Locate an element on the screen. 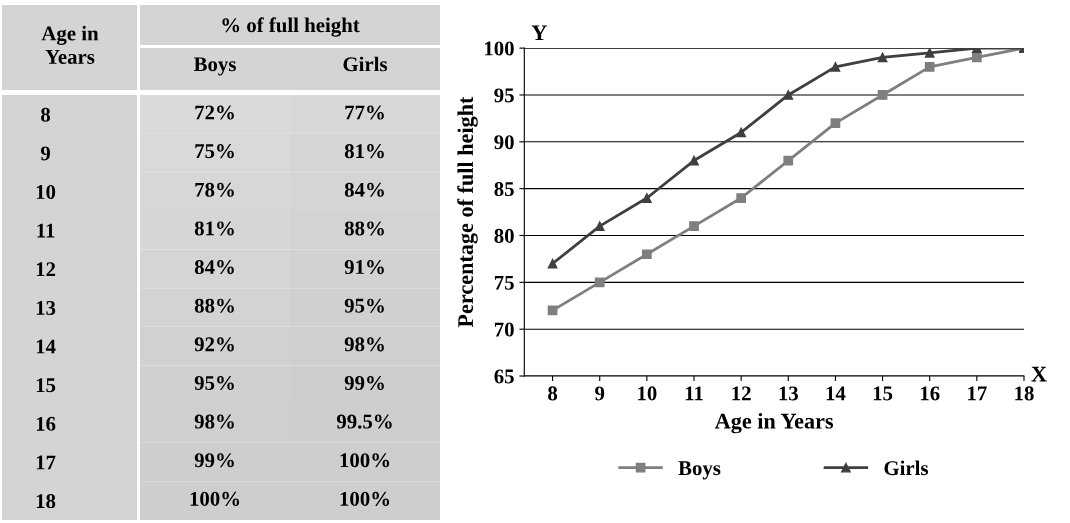  x-tick-label: 17 is located at coordinates (977, 393).